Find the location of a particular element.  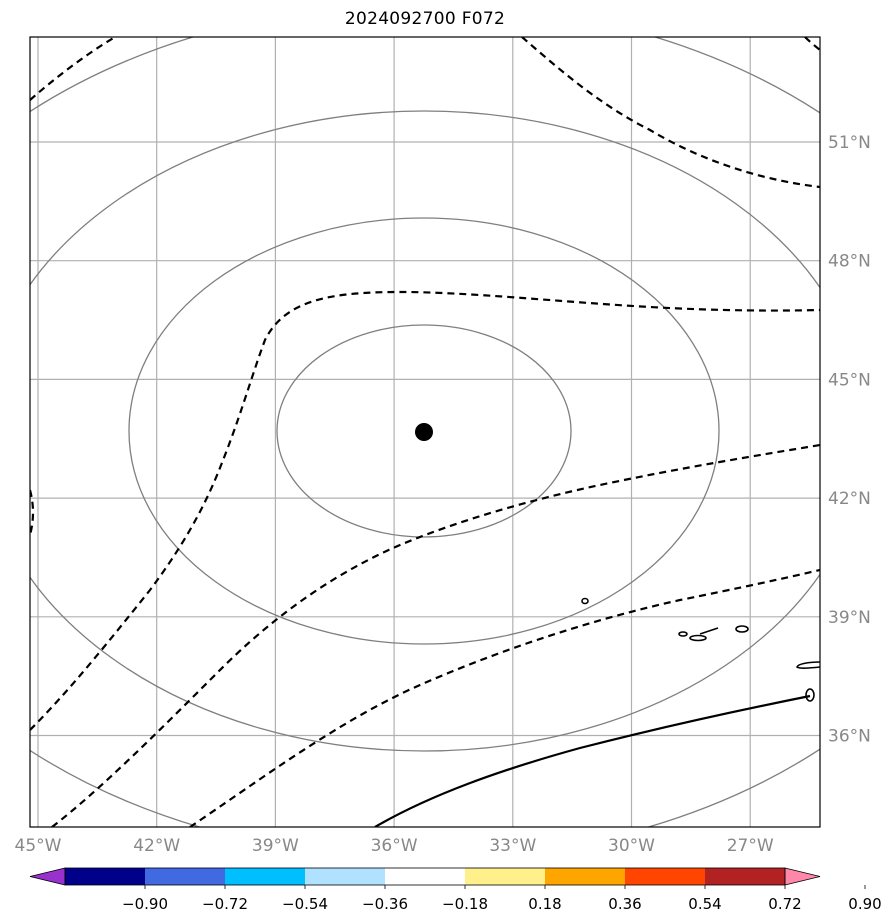

solid-zero-contour is located at coordinates (592, 760).